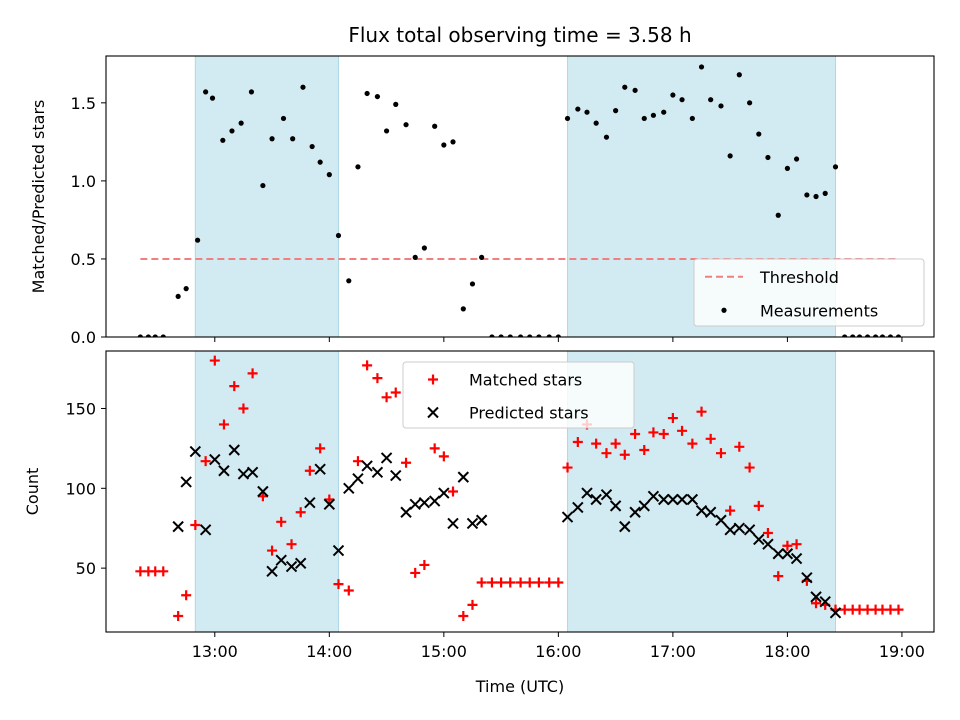 The height and width of the screenshot is (720, 960). Describe the element at coordinates (809, 292) in the screenshot. I see `legend: Threshold Measurements` at that location.